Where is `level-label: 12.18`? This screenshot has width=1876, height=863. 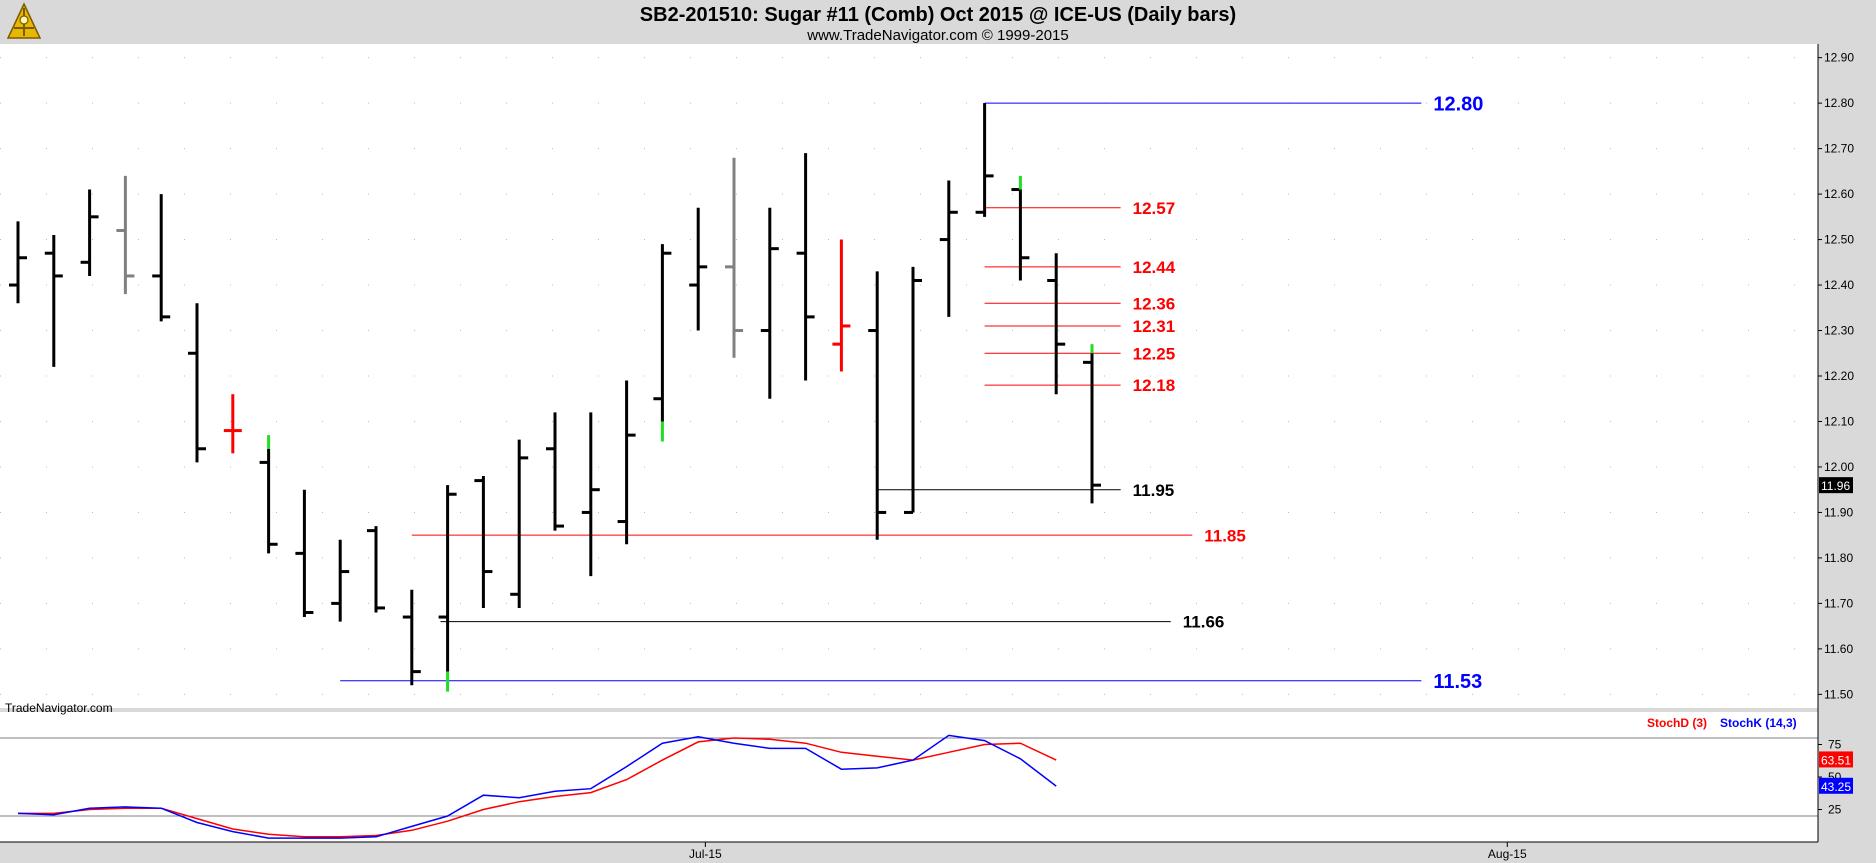 level-label: 12.18 is located at coordinates (1154, 385).